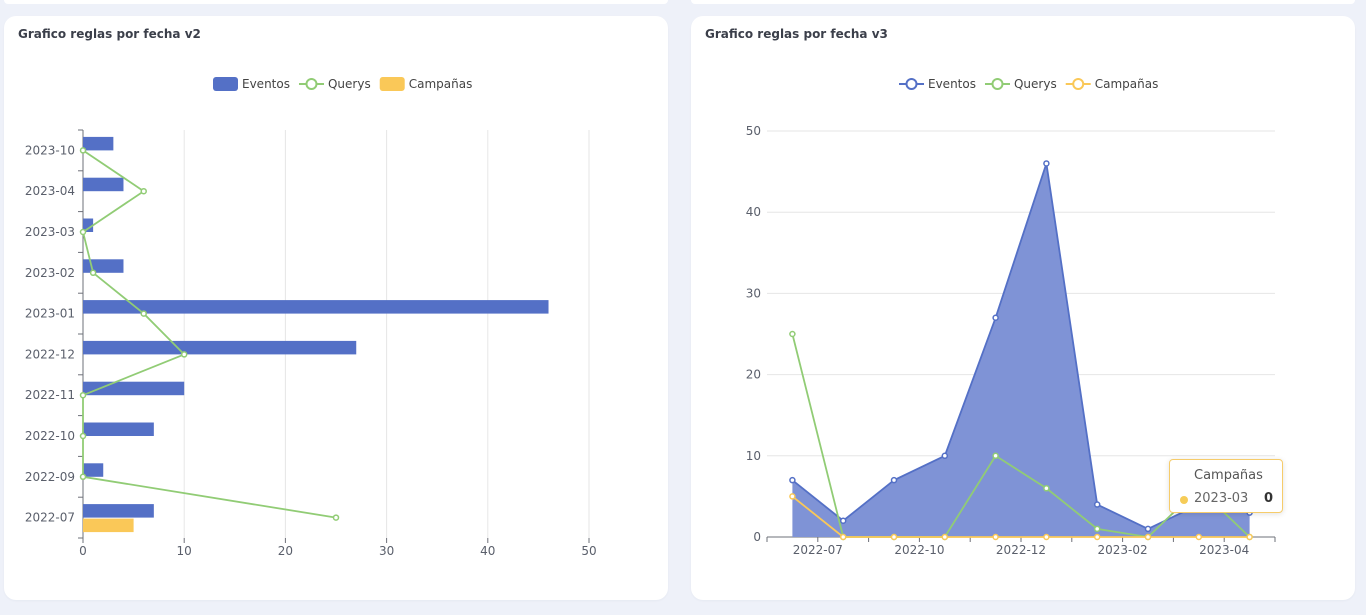 Image resolution: width=1366 pixels, height=615 pixels. What do you see at coordinates (209, 334) in the screenshot?
I see `querys-line` at bounding box center [209, 334].